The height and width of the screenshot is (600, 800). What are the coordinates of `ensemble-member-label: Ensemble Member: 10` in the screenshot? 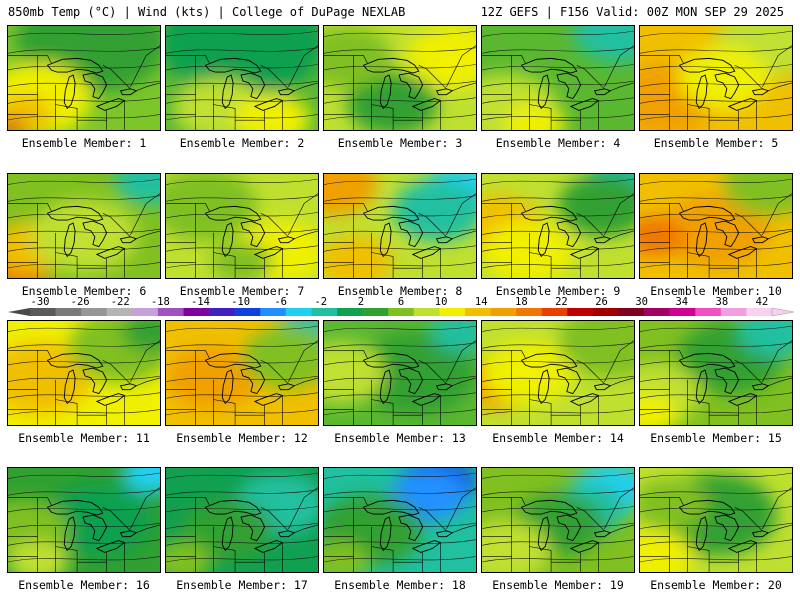 It's located at (716, 291).